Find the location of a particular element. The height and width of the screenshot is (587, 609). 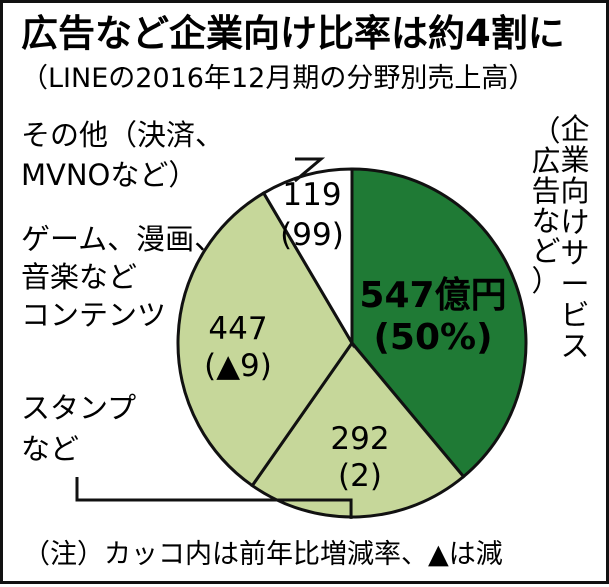

leader-line-stamps is located at coordinates (214, 498).